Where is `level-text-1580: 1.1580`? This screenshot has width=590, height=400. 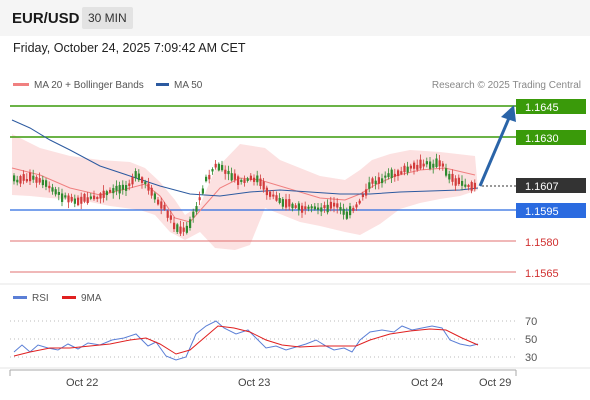 level-text-1580: 1.1580 is located at coordinates (542, 243).